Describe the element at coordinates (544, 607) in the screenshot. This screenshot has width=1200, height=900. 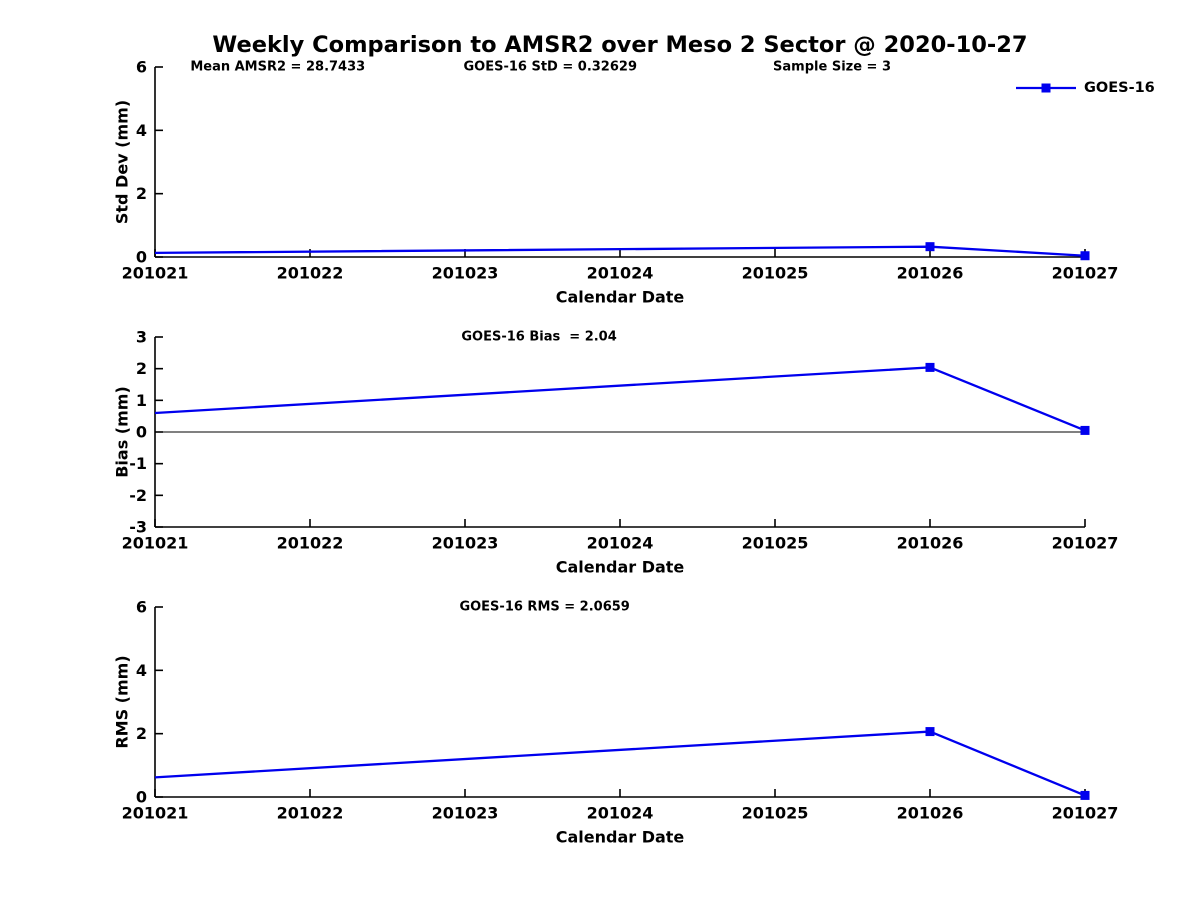
I see `annotation: GOES-16 RMS = 2.0659` at that location.